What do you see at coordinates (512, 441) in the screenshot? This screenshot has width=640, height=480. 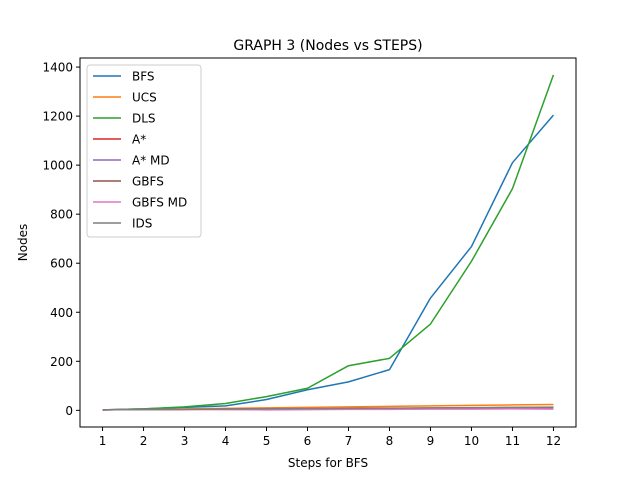 I see `x-tick-label: 11` at bounding box center [512, 441].